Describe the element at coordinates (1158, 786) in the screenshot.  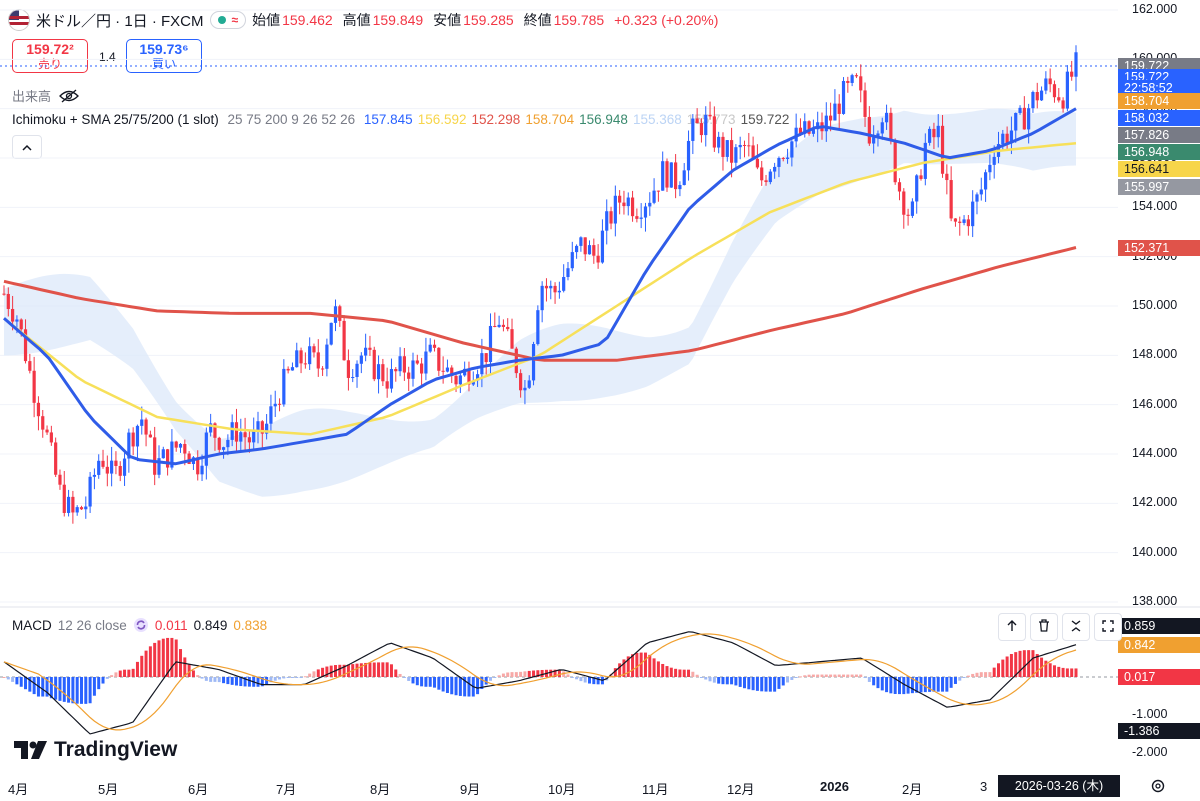
I see `settings-gear-icon` at that location.